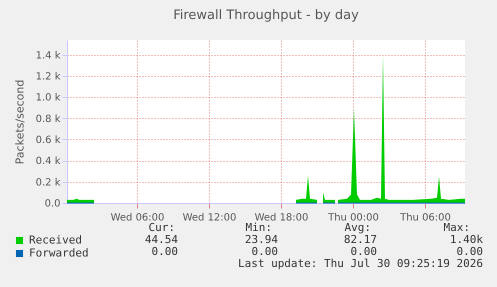 Image resolution: width=497 pixels, height=287 pixels. Describe the element at coordinates (261, 239) in the screenshot. I see `text: 23.94` at that location.